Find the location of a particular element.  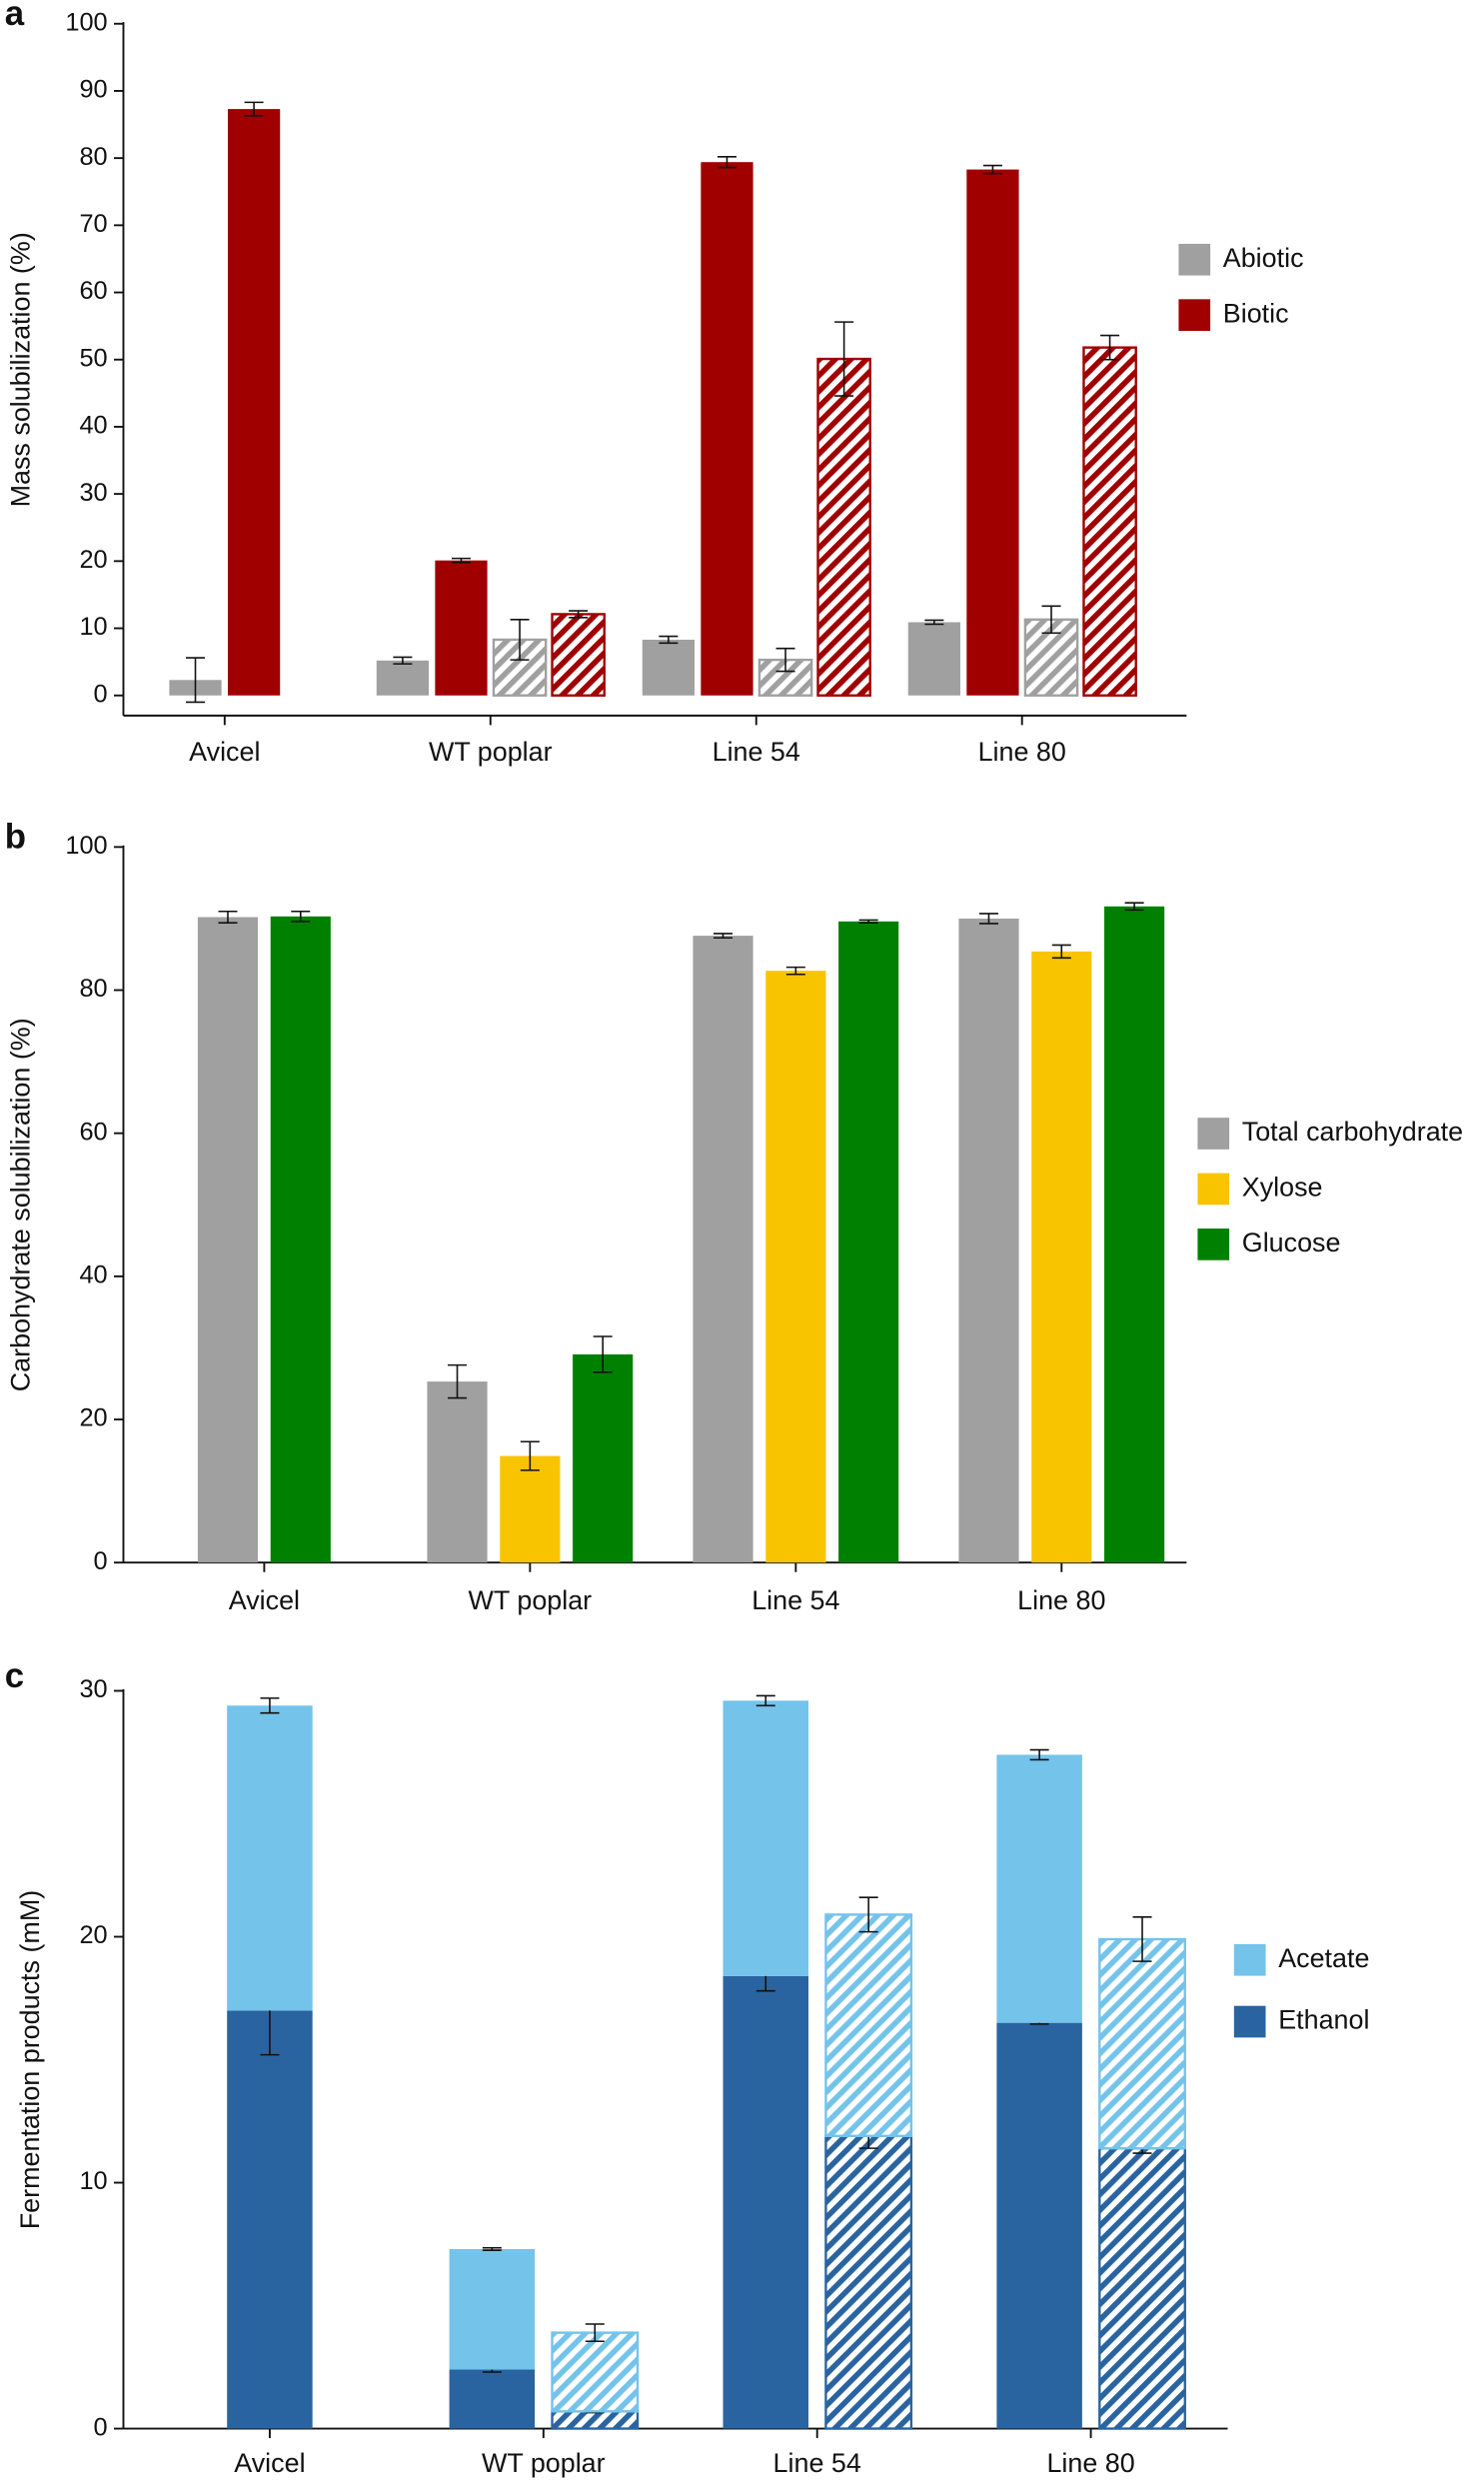

panel-label: c is located at coordinates (14, 1675).